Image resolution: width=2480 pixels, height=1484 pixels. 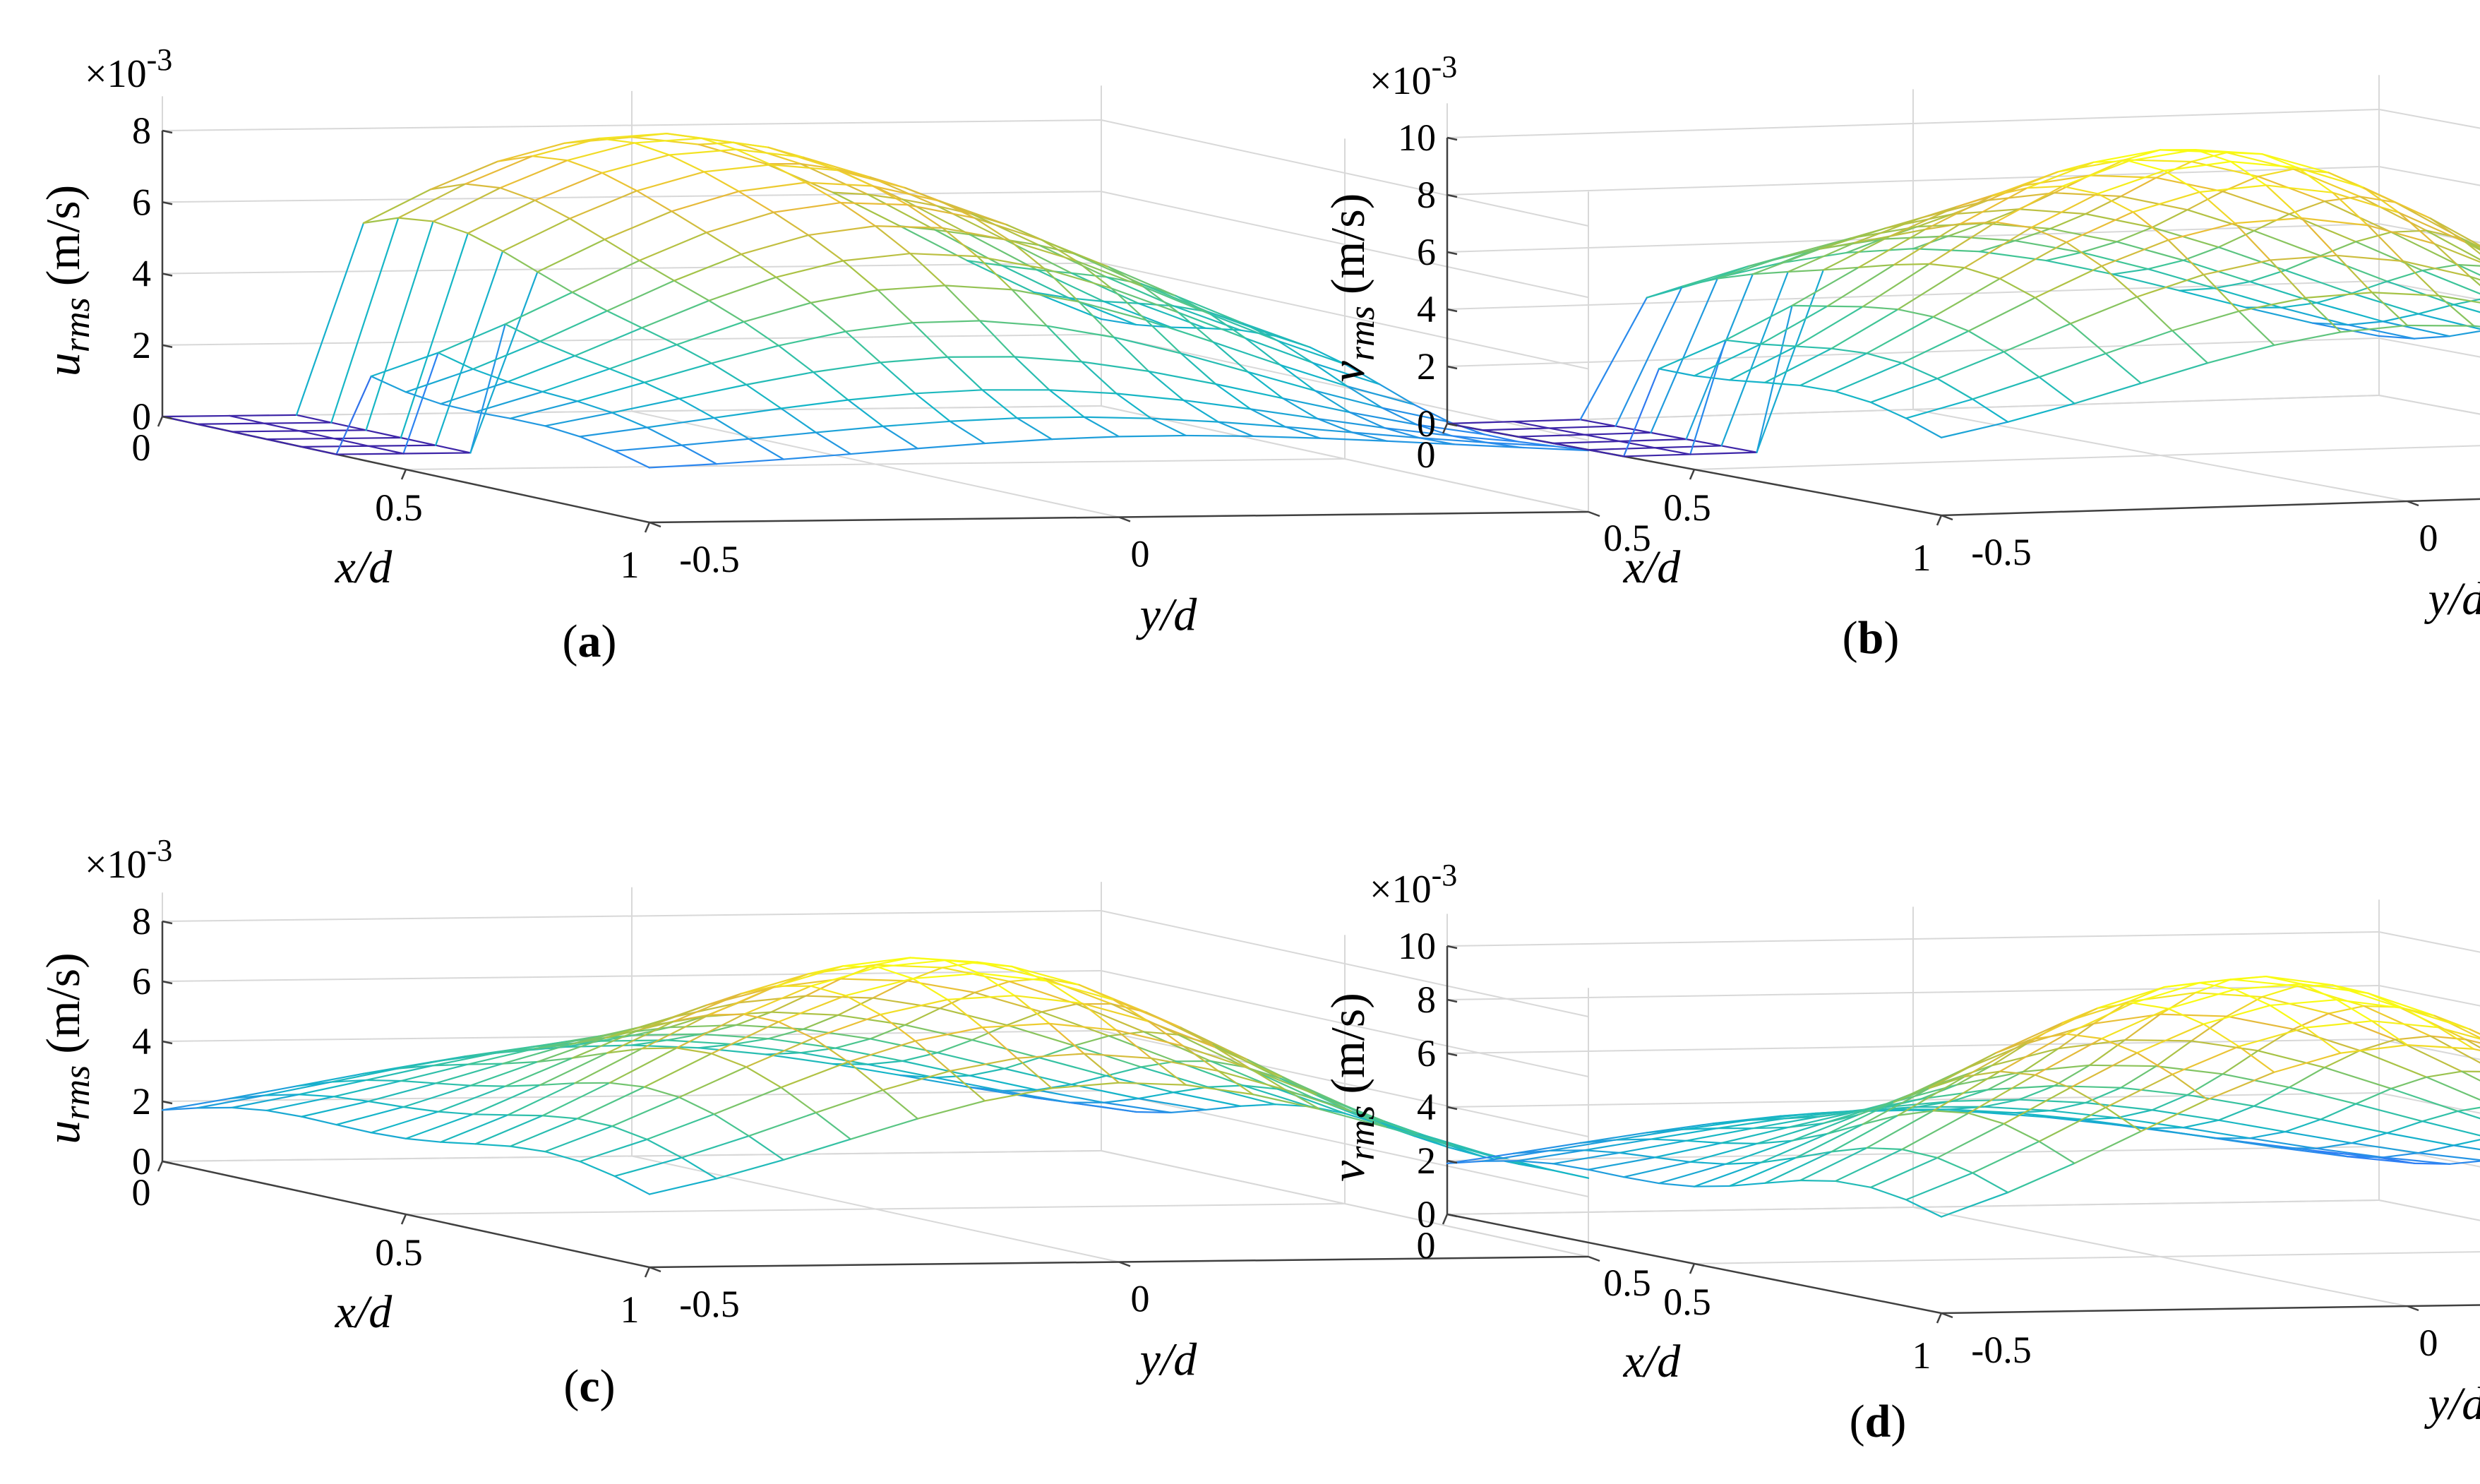 What do you see at coordinates (875, 1076) in the screenshot?
I see `surface-mesh-c` at bounding box center [875, 1076].